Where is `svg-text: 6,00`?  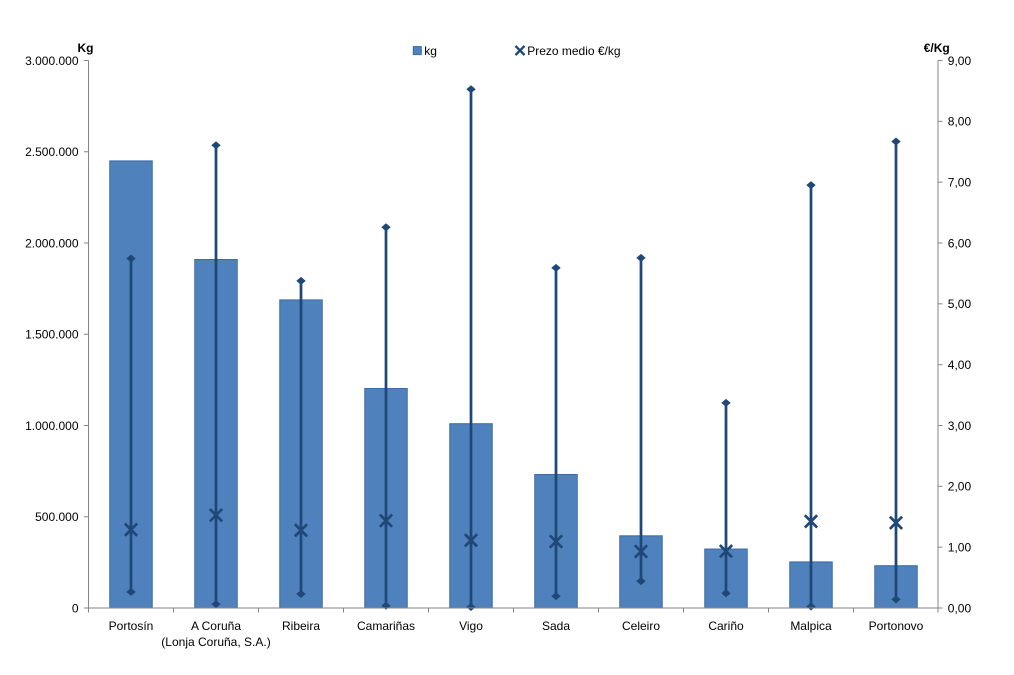 svg-text: 6,00 is located at coordinates (960, 243).